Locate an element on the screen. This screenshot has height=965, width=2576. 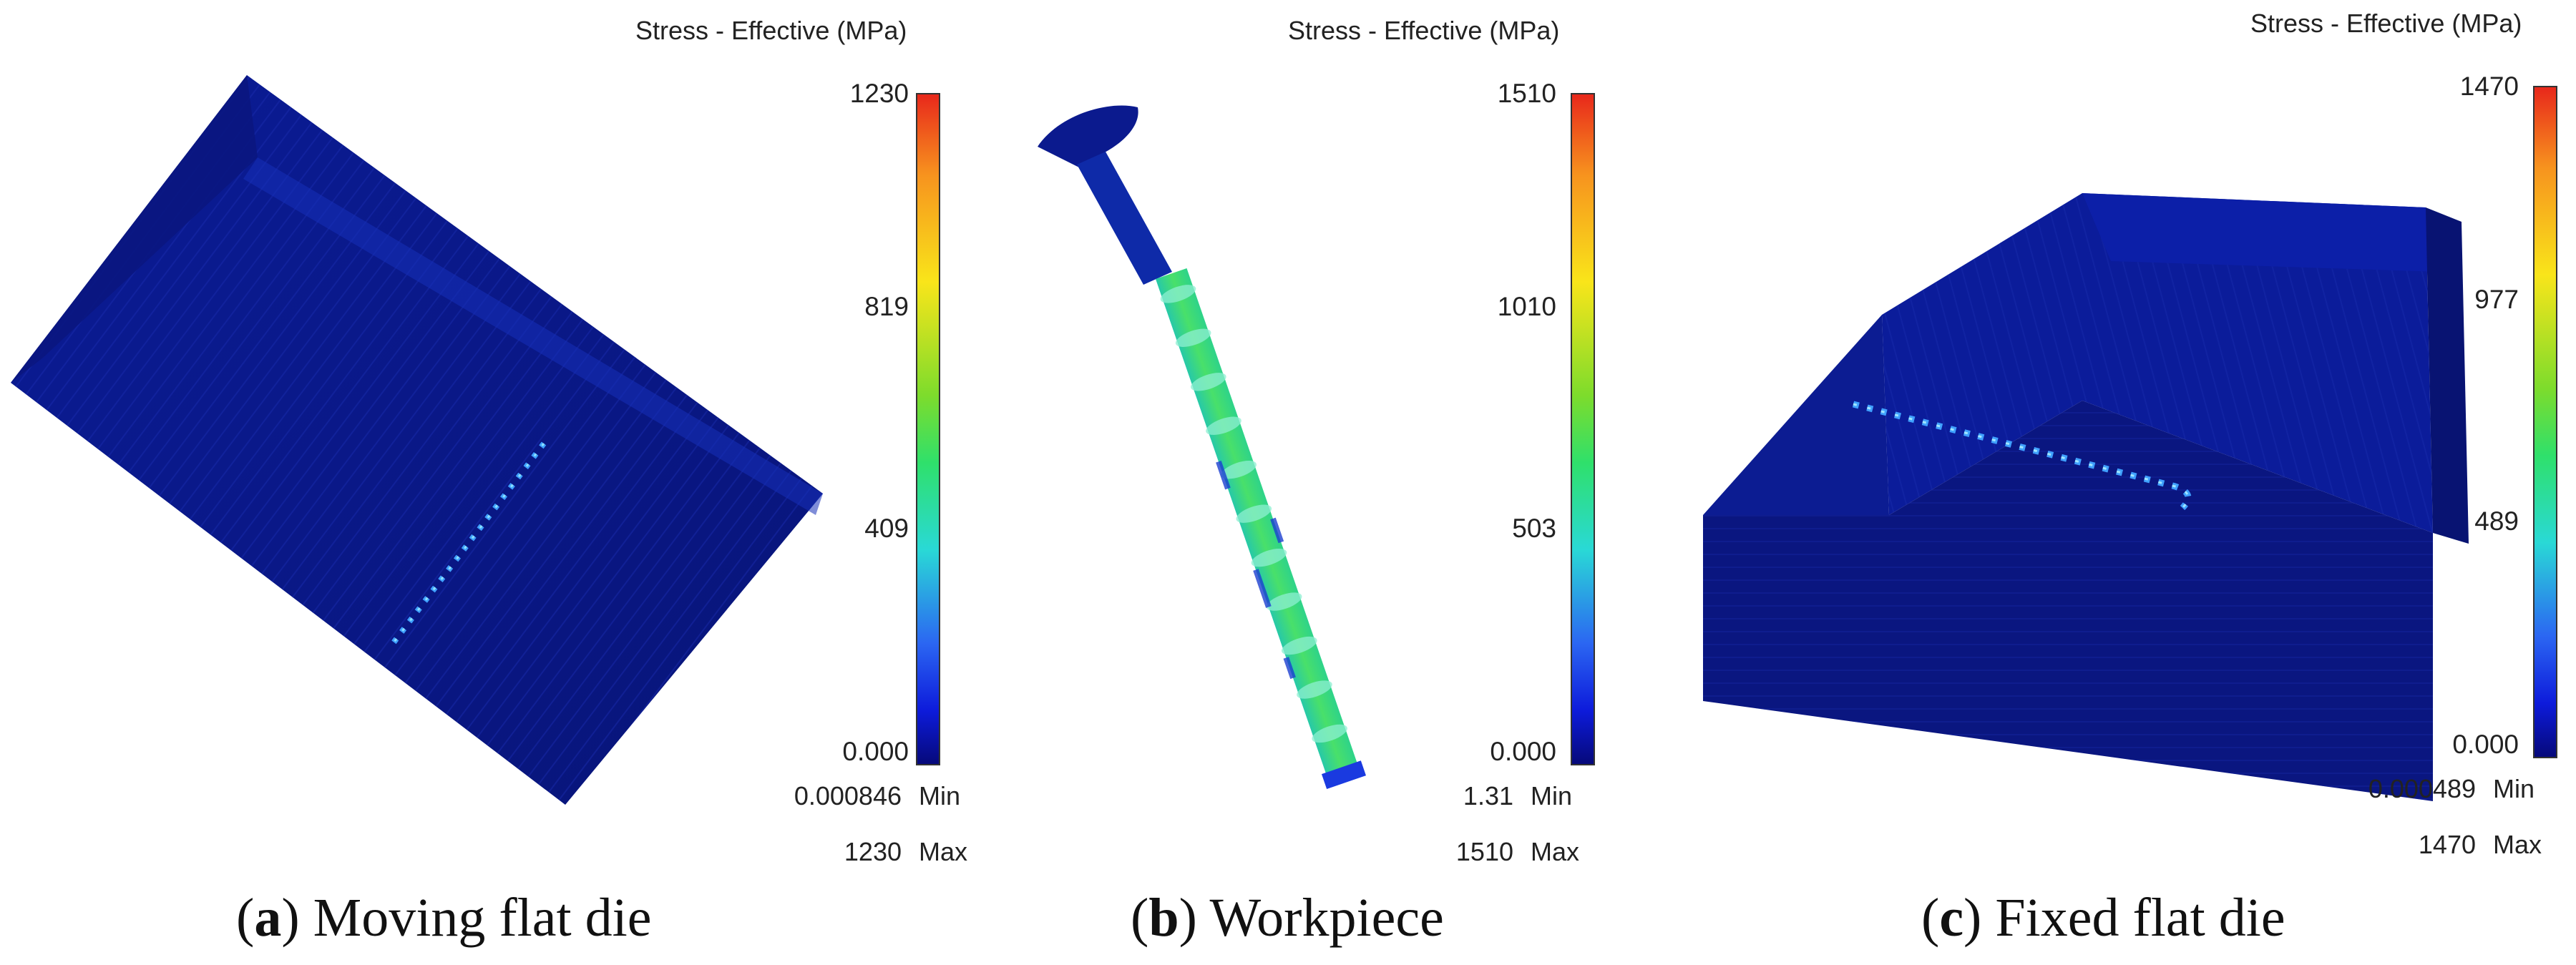
min-value: 0.000846 is located at coordinates (848, 796).